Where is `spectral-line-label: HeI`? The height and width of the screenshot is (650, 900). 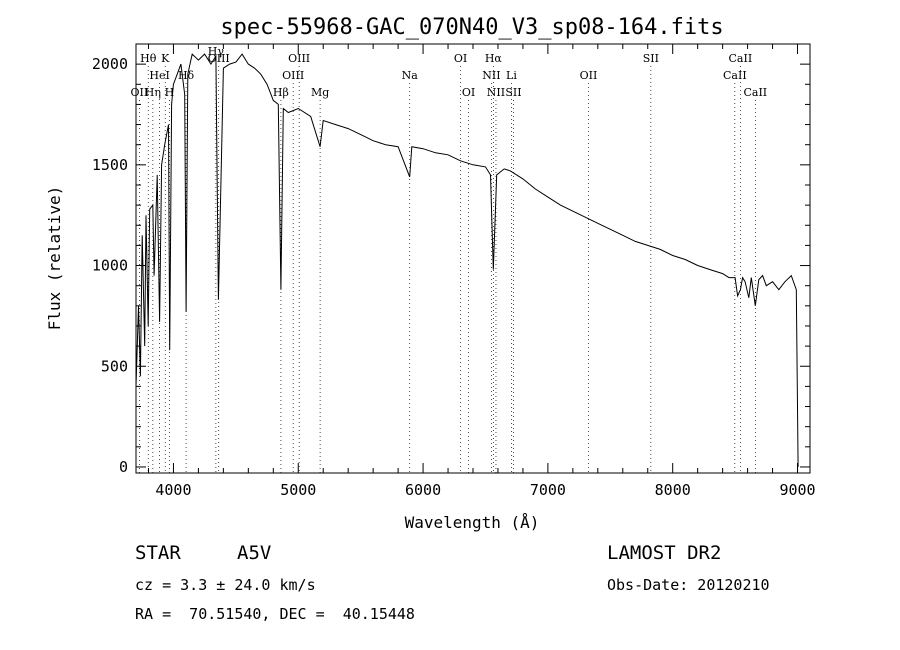 spectral-line-label: HeI is located at coordinates (159, 75).